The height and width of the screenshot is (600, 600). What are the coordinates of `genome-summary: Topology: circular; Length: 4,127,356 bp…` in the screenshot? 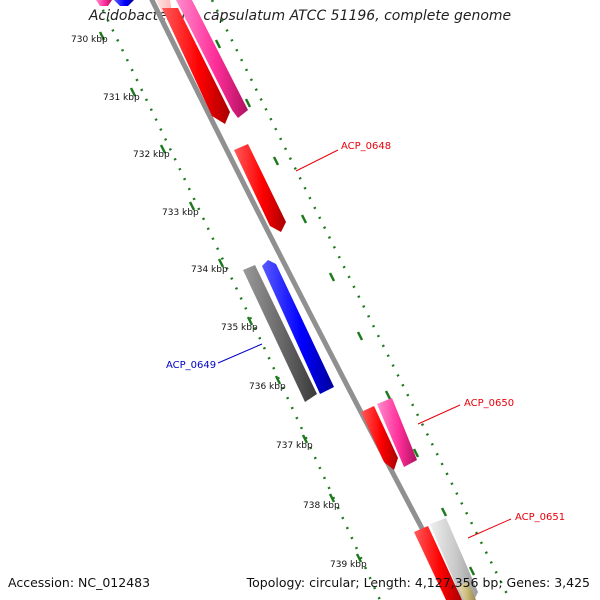 It's located at (418, 582).